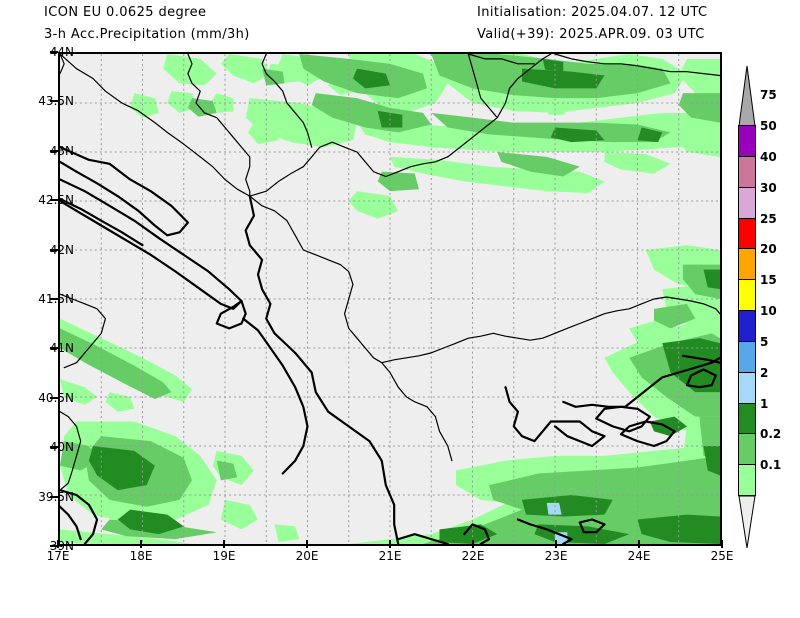 The width and height of the screenshot is (800, 618). What do you see at coordinates (768, 311) in the screenshot?
I see `colorbar-tick-label: 10` at bounding box center [768, 311].